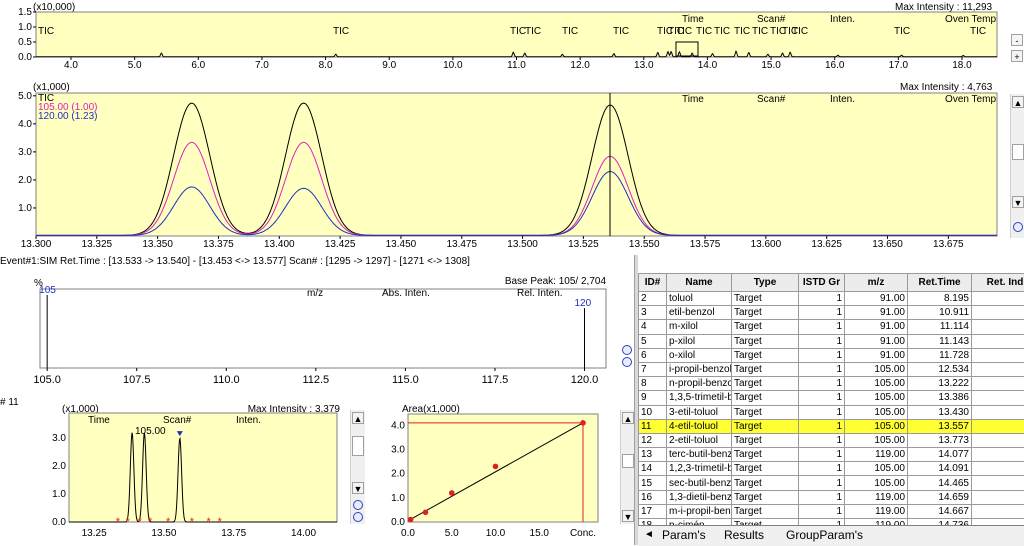  What do you see at coordinates (693, 19) in the screenshot?
I see `tic-header-time: Time` at bounding box center [693, 19].